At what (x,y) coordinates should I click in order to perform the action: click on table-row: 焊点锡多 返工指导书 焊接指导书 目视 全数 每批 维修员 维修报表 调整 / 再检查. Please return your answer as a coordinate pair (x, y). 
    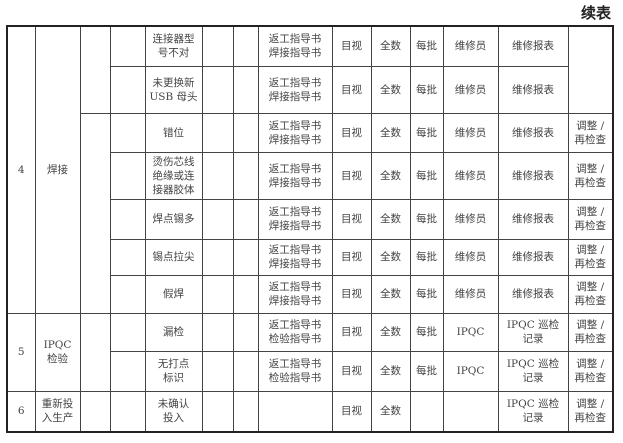
    Looking at the image, I should click on (310, 219).